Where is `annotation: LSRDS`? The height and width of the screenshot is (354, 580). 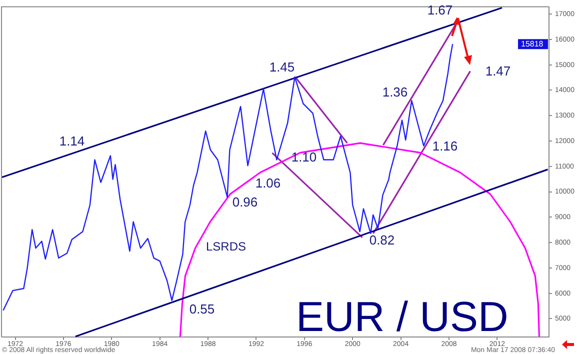 annotation: LSRDS is located at coordinates (226, 246).